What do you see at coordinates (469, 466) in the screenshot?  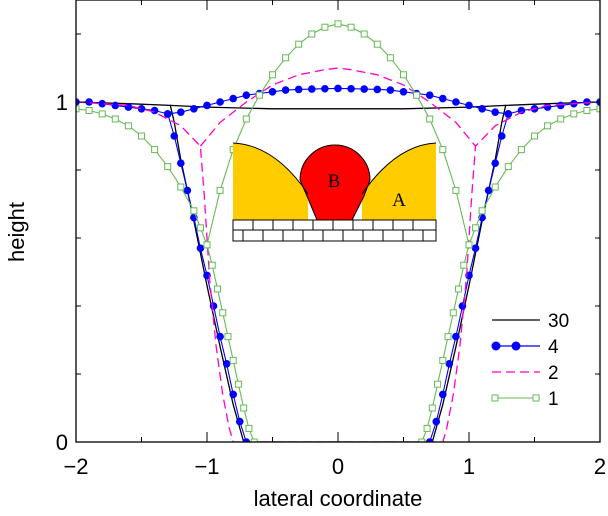 I see `x-tick-label: 1` at bounding box center [469, 466].